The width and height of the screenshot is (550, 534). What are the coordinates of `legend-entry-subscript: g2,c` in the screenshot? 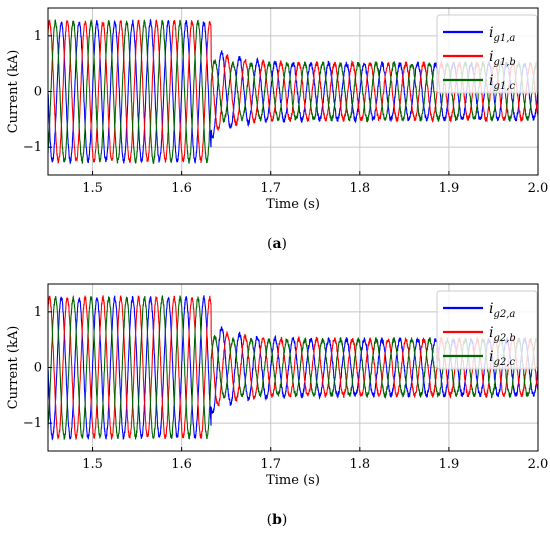 It's located at (504, 362).